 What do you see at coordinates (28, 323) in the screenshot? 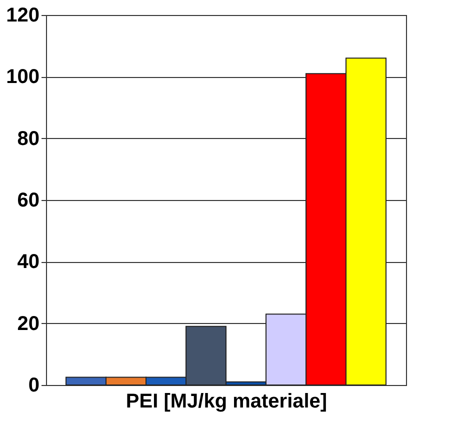
I see `y-tick-label: 20` at bounding box center [28, 323].